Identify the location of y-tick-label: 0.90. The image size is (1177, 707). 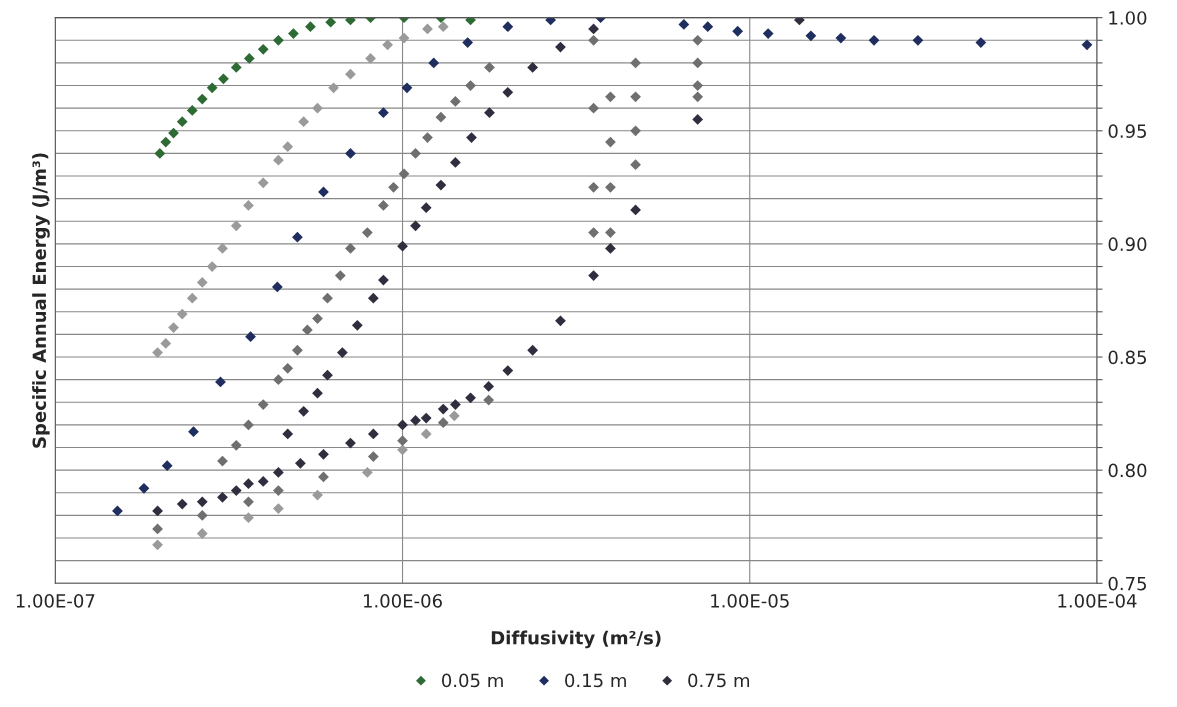
(1127, 244).